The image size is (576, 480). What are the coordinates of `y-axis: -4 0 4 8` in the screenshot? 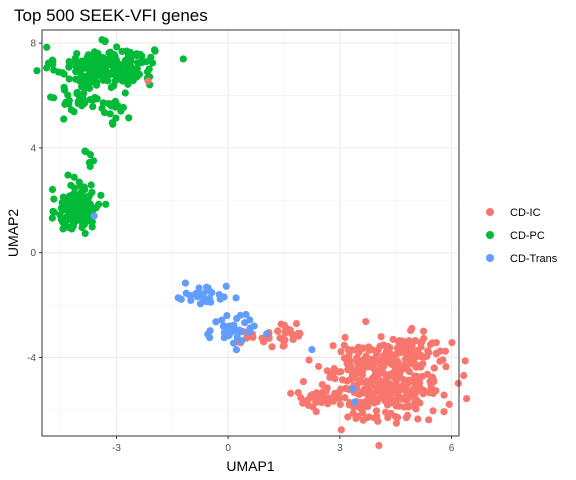 It's located at (34, 201).